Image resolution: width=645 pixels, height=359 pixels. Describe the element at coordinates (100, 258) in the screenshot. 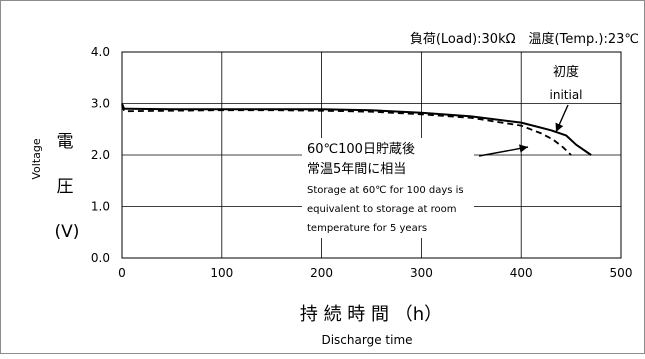

I see `y-tick-label: 0.0` at that location.